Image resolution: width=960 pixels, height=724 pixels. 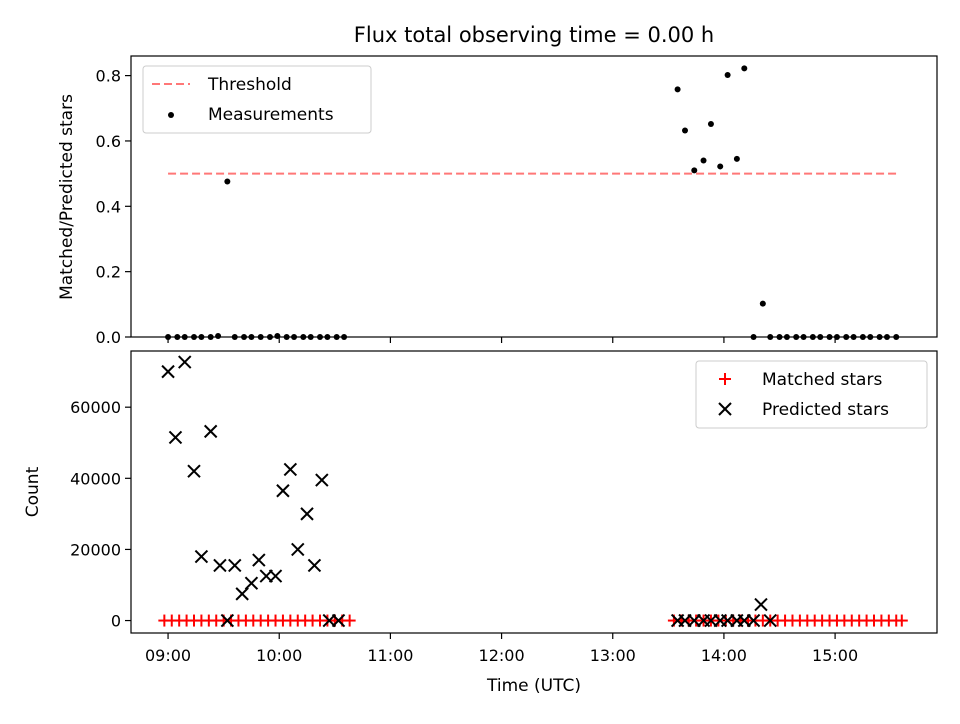 What do you see at coordinates (534, 35) in the screenshot?
I see `chart-title: Flux total observing time = 0.00 h` at bounding box center [534, 35].